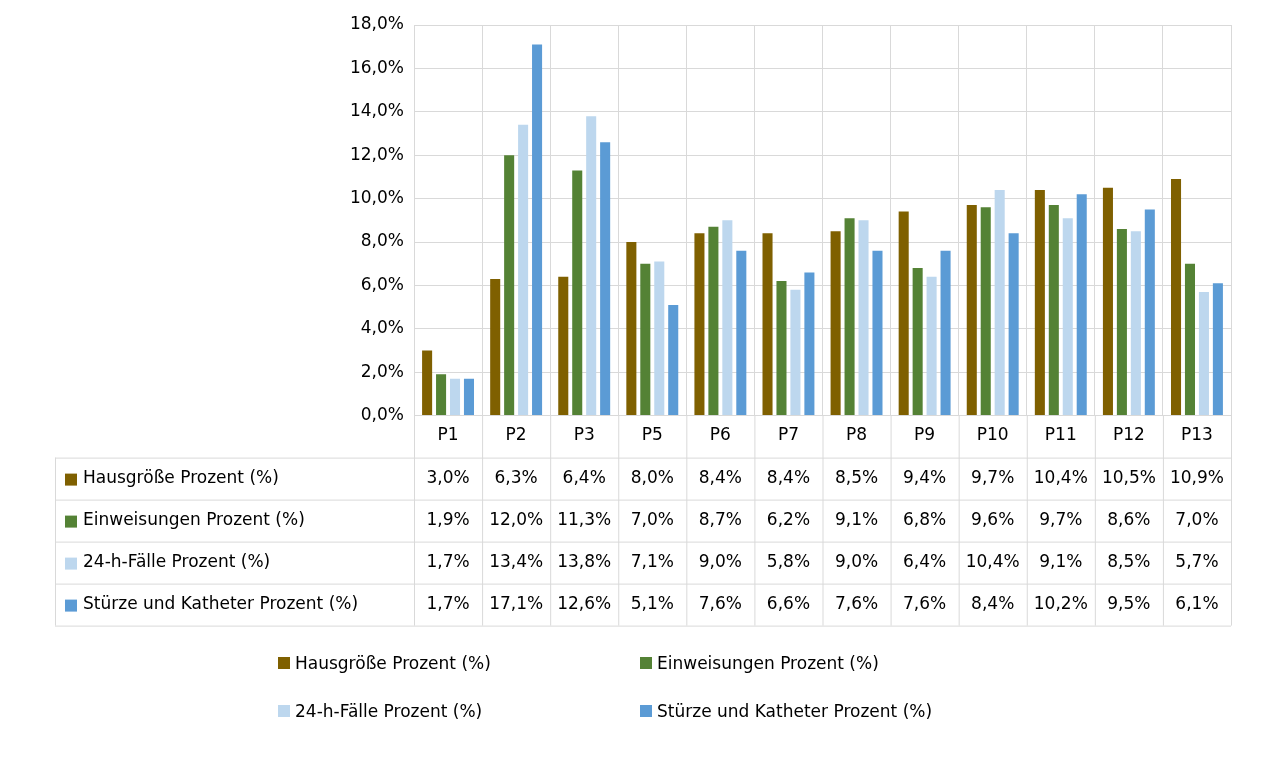 This screenshot has width=1262, height=780. What do you see at coordinates (1196, 477) in the screenshot?
I see `data-label: 10,9%` at bounding box center [1196, 477].